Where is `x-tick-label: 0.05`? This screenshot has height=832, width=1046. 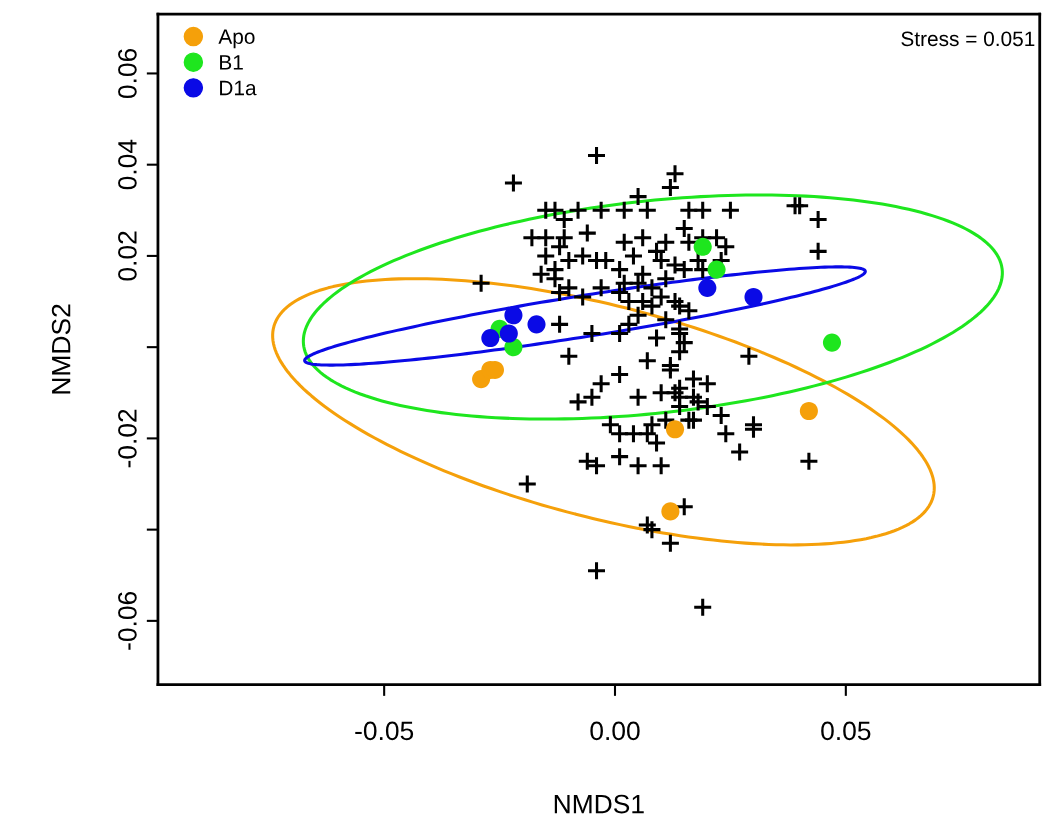
x-tick-label: 0.05 is located at coordinates (846, 731).